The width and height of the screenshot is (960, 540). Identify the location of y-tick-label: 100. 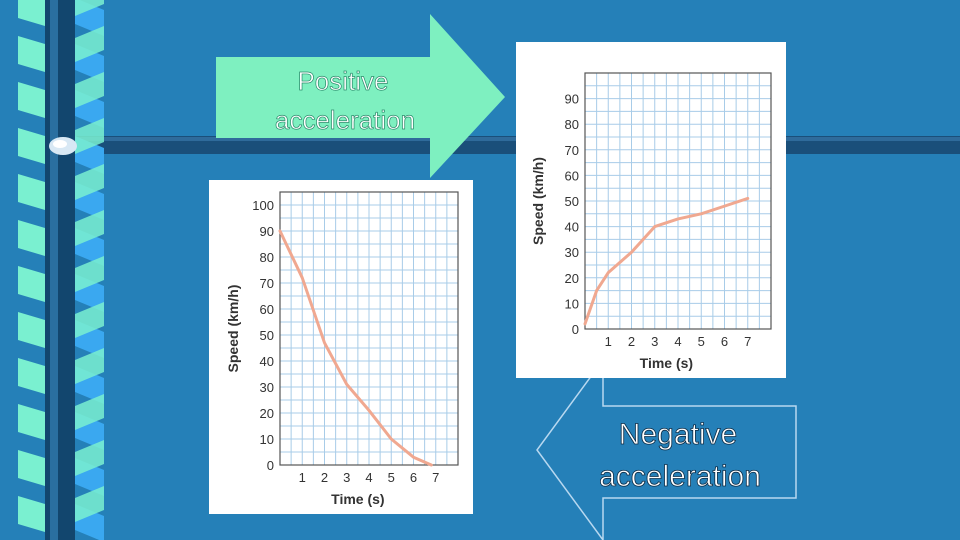
(263, 205).